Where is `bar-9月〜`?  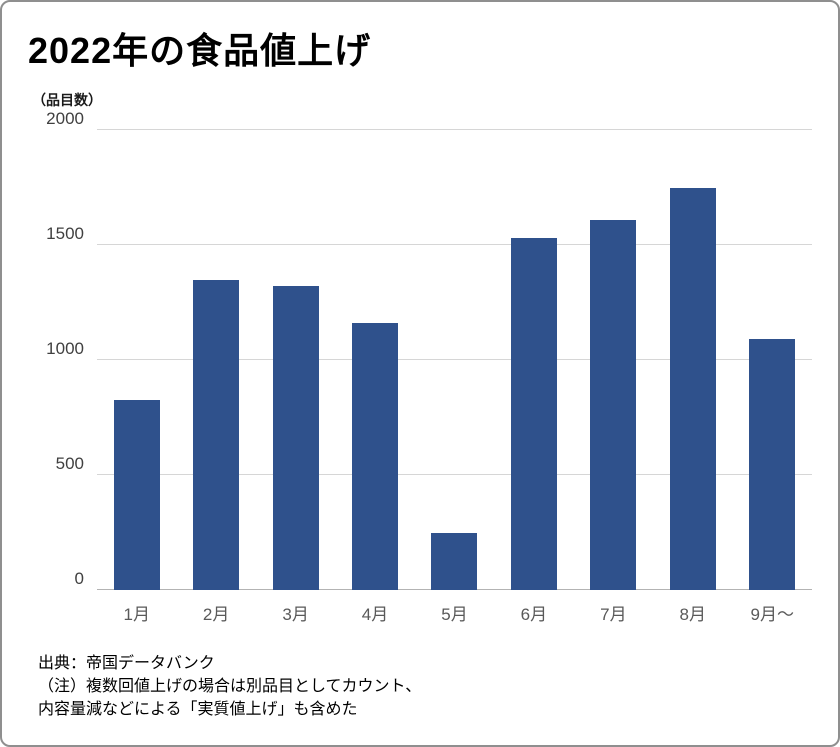 bar-9月〜 is located at coordinates (772, 464).